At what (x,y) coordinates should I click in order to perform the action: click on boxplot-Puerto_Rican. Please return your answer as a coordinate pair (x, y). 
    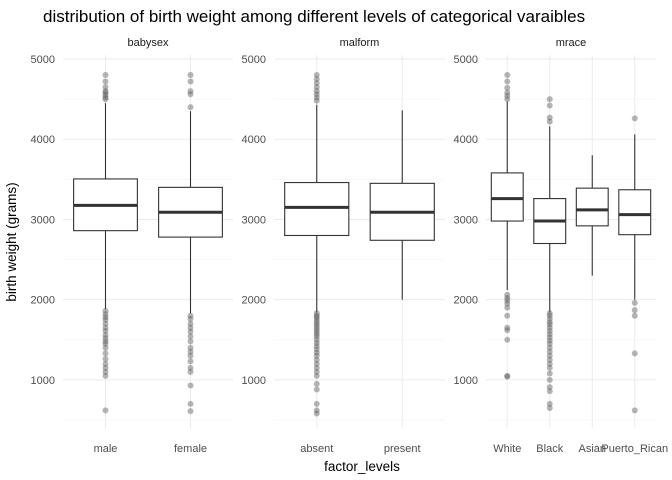
    Looking at the image, I should click on (635, 264).